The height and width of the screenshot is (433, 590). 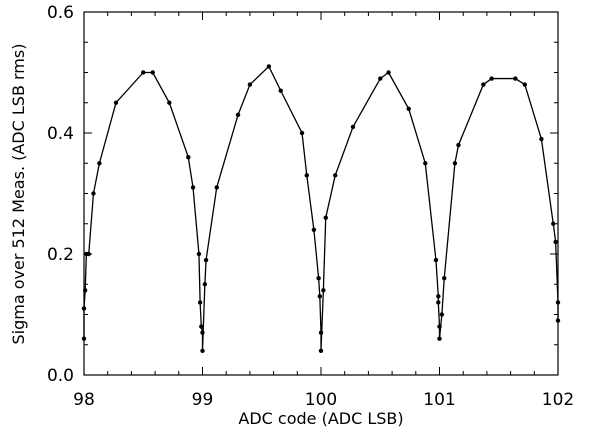 What do you see at coordinates (321, 400) in the screenshot?
I see `x-tick-label-2: 100` at bounding box center [321, 400].